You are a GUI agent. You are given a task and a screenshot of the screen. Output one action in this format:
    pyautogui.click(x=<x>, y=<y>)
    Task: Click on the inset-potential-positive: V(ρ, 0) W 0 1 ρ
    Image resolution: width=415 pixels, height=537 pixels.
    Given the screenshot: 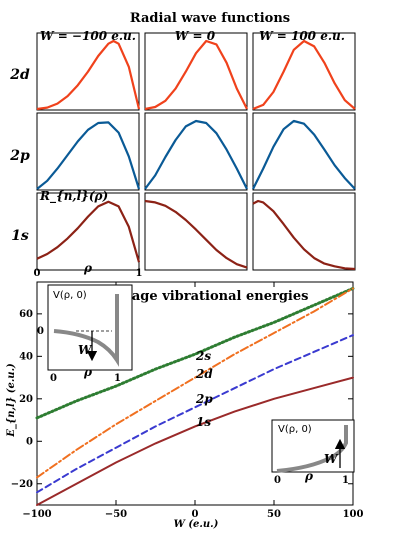 What is the action you would take?
    pyautogui.click(x=313, y=452)
    